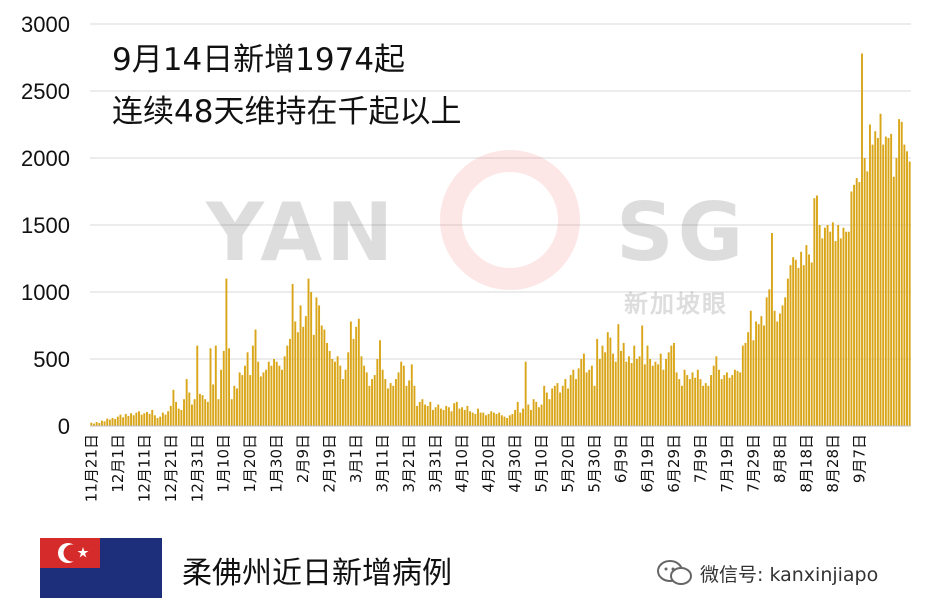  What do you see at coordinates (91, 468) in the screenshot?
I see `x-tick-label: 11月21日` at bounding box center [91, 468].